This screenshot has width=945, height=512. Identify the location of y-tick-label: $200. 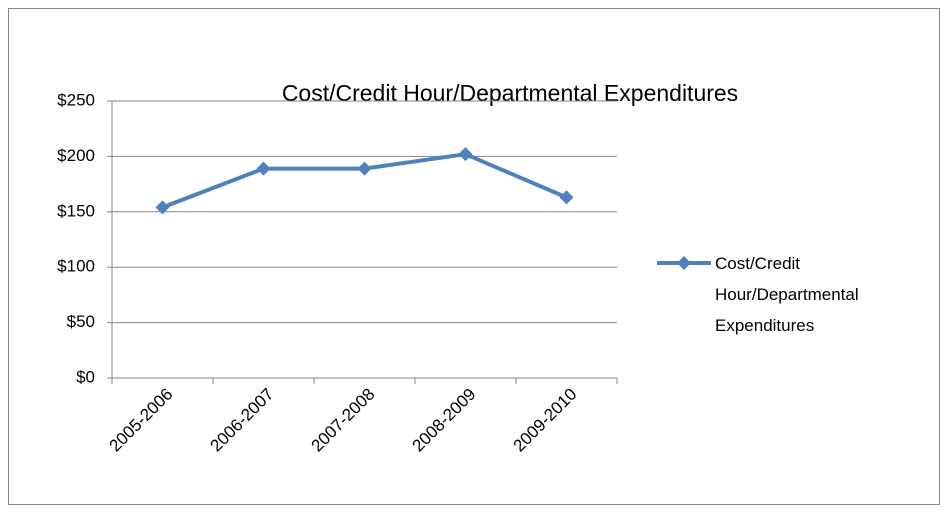
(76, 155).